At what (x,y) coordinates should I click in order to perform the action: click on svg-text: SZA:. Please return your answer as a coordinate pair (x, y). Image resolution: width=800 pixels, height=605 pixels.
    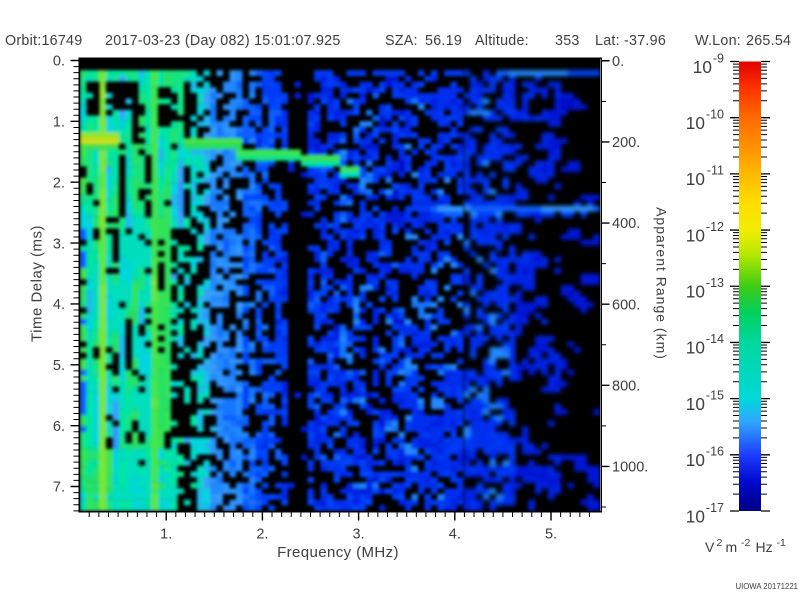
    Looking at the image, I should click on (401, 41).